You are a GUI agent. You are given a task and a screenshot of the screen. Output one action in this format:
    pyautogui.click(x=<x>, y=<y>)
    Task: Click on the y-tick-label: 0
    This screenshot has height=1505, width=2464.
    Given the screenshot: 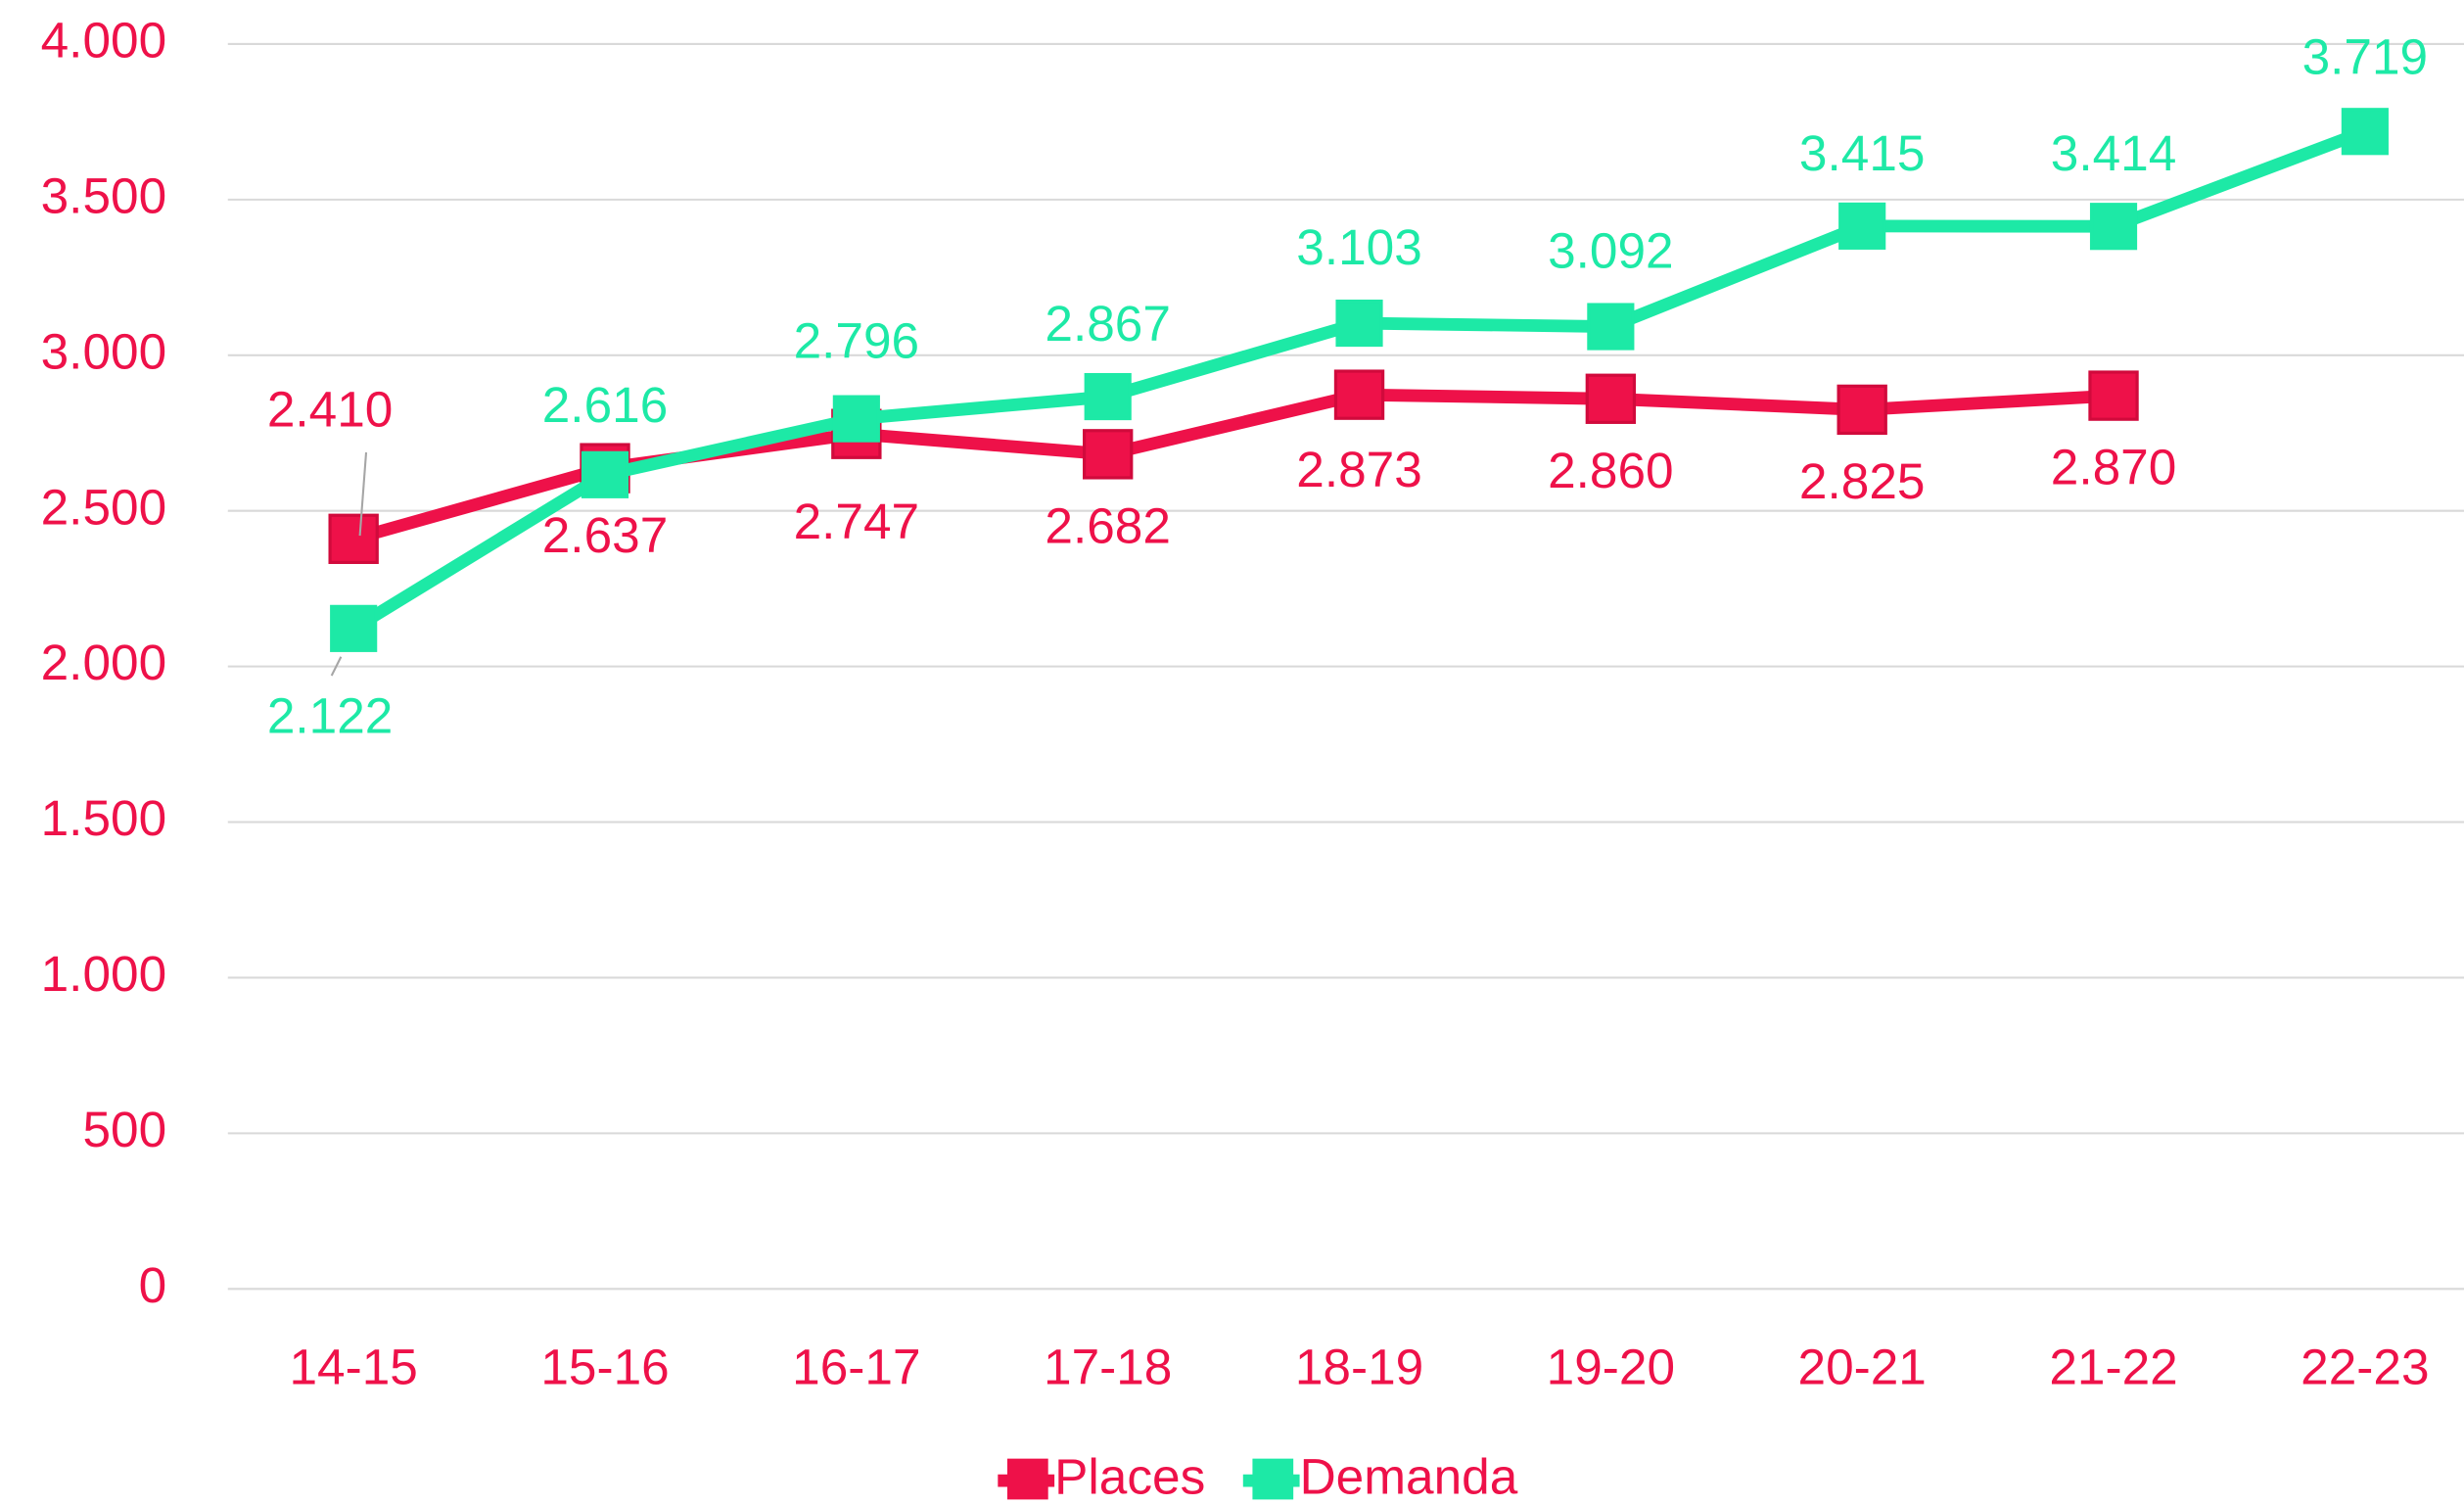 What is the action you would take?
    pyautogui.click(x=153, y=1285)
    